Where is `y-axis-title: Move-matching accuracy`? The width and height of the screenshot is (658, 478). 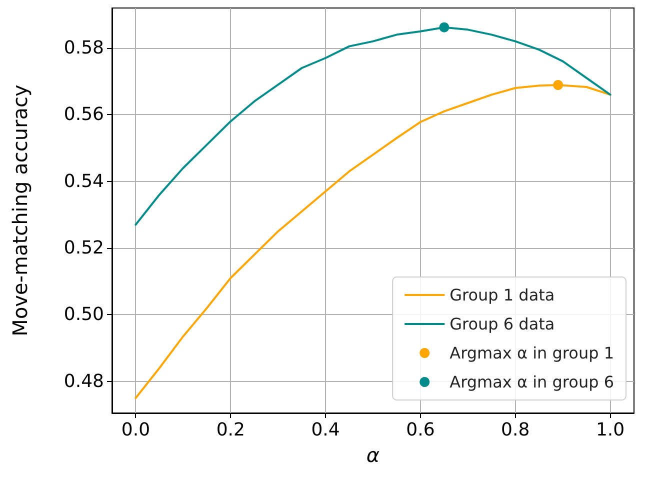 y-axis-title: Move-matching accuracy is located at coordinates (20, 210).